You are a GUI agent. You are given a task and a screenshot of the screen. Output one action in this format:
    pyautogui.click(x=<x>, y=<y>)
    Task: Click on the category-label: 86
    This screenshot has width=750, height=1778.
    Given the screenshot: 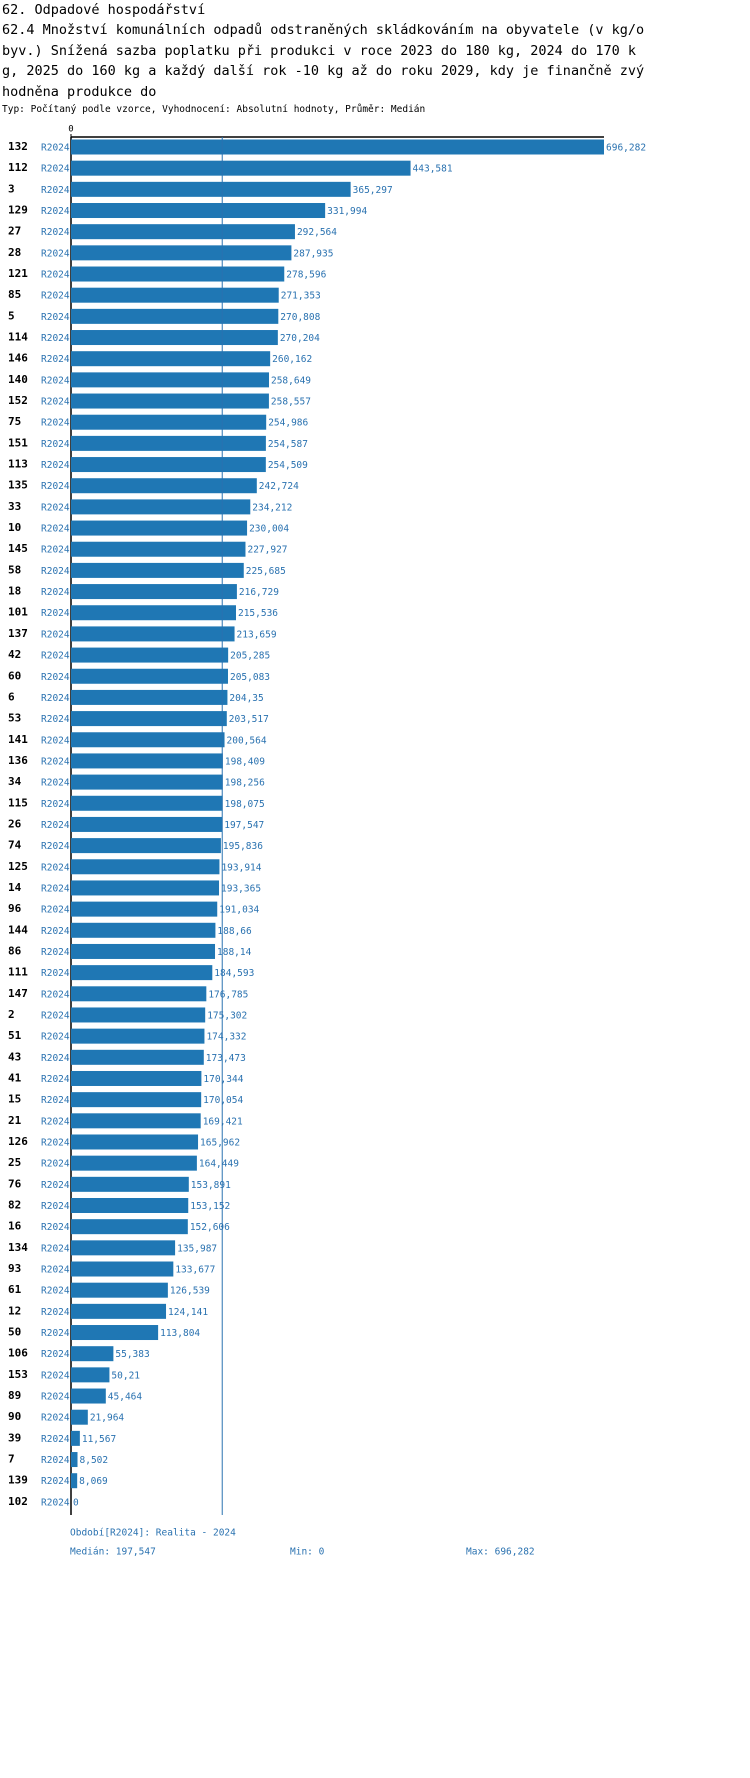 What is the action you would take?
    pyautogui.click(x=15, y=950)
    